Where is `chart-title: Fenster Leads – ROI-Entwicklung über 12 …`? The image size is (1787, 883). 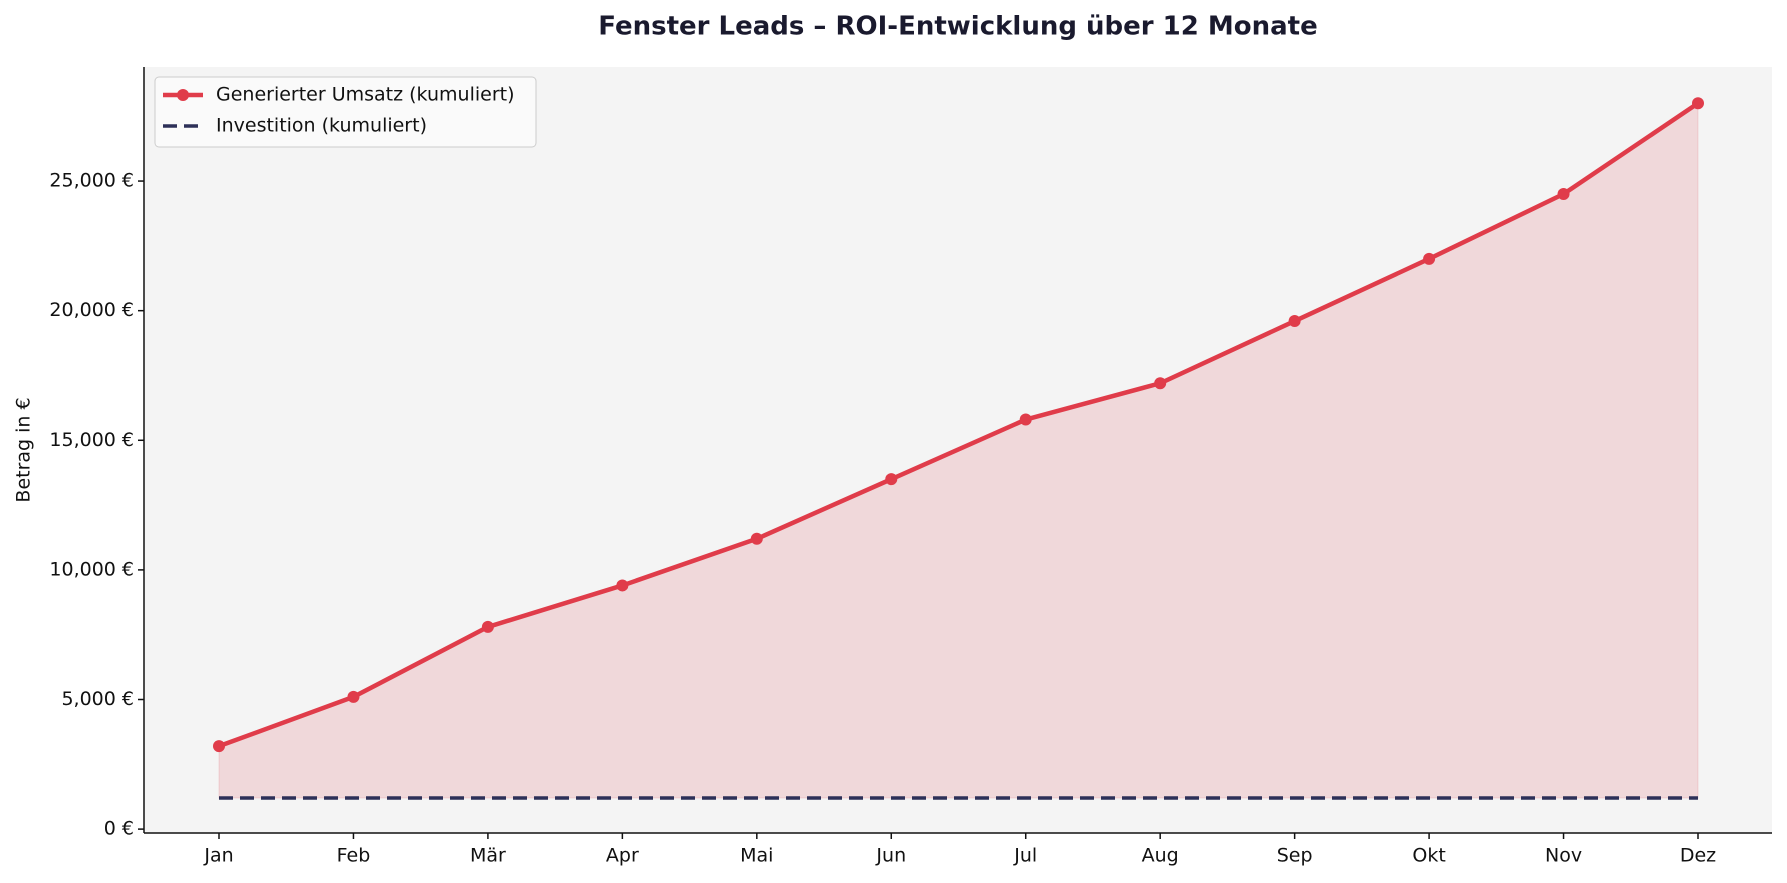 chart-title: Fenster Leads – ROI-Entwicklung über 12 … is located at coordinates (957, 27).